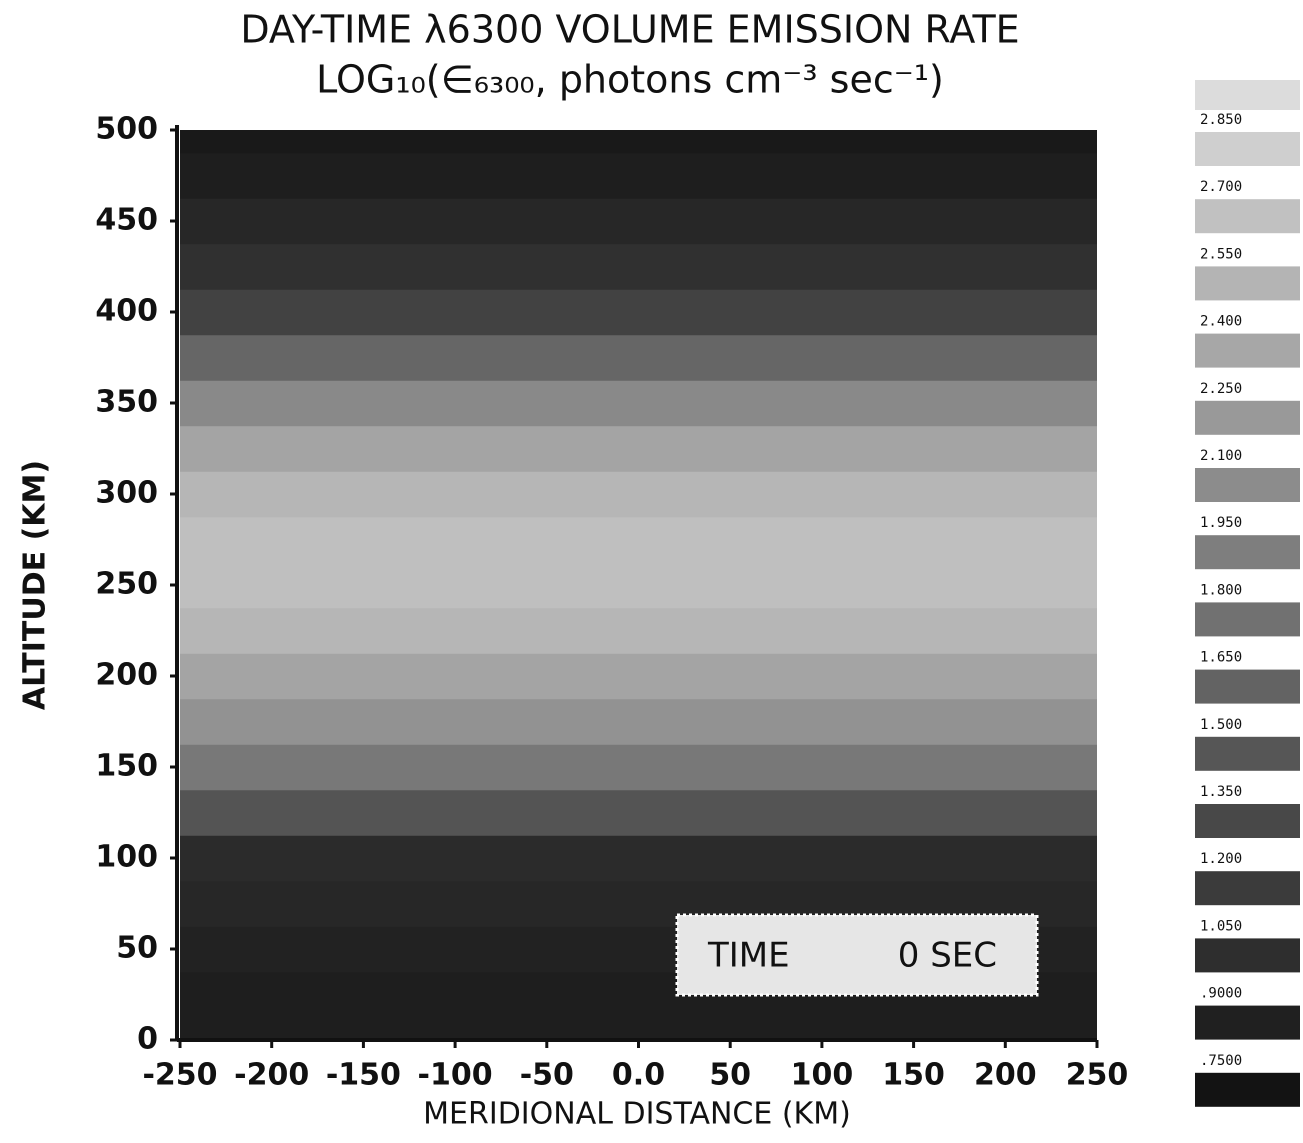  I want to click on x-tick-label: 0.0, so click(638, 1075).